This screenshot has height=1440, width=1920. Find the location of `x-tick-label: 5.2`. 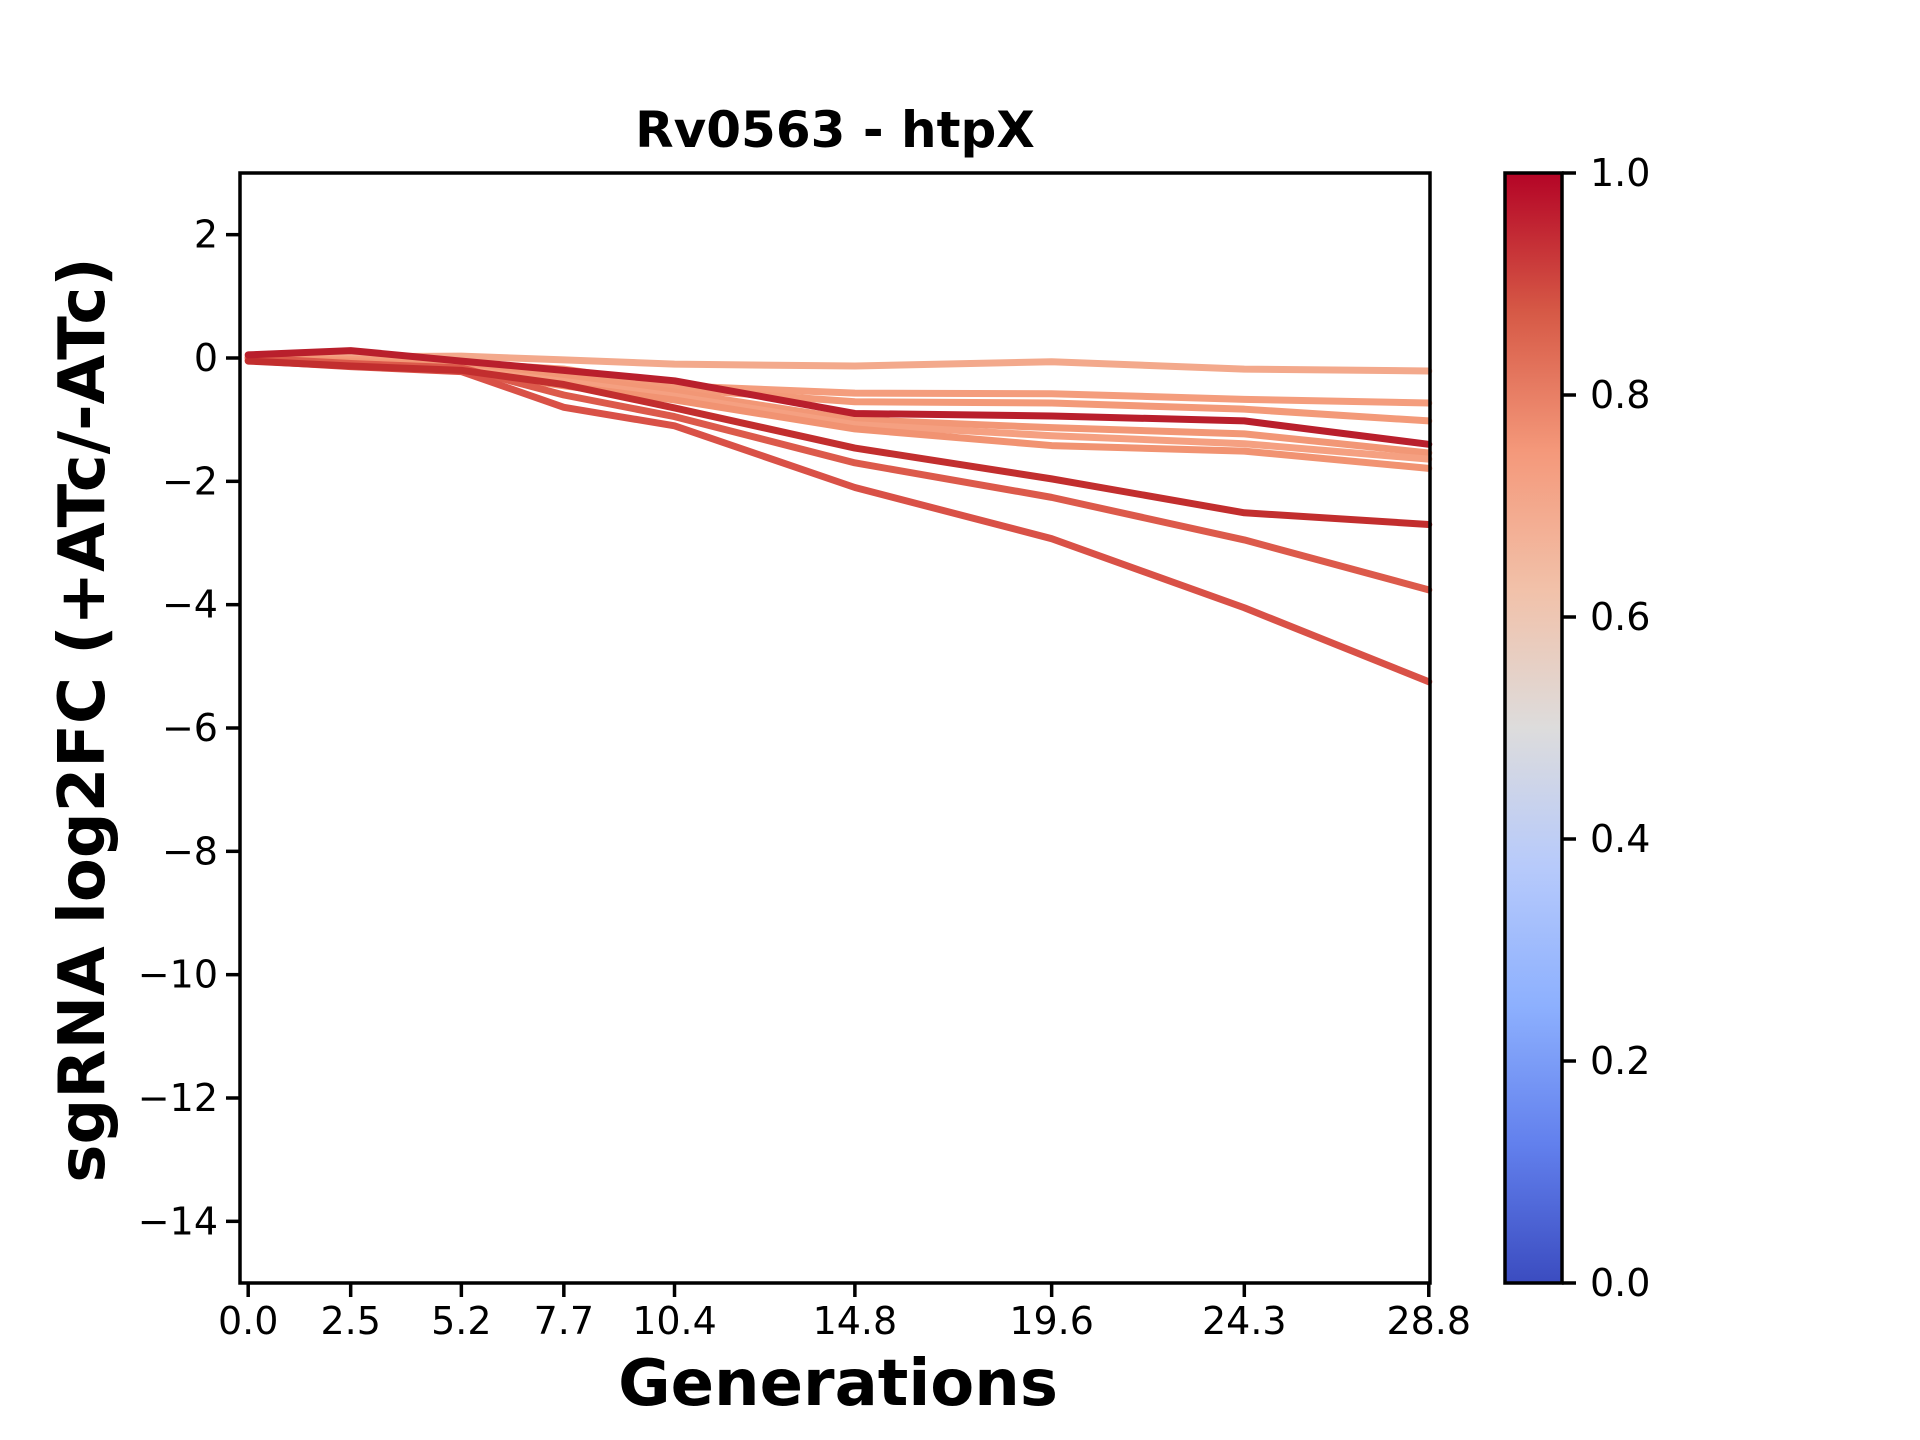

x-tick-label: 5.2 is located at coordinates (461, 1321).